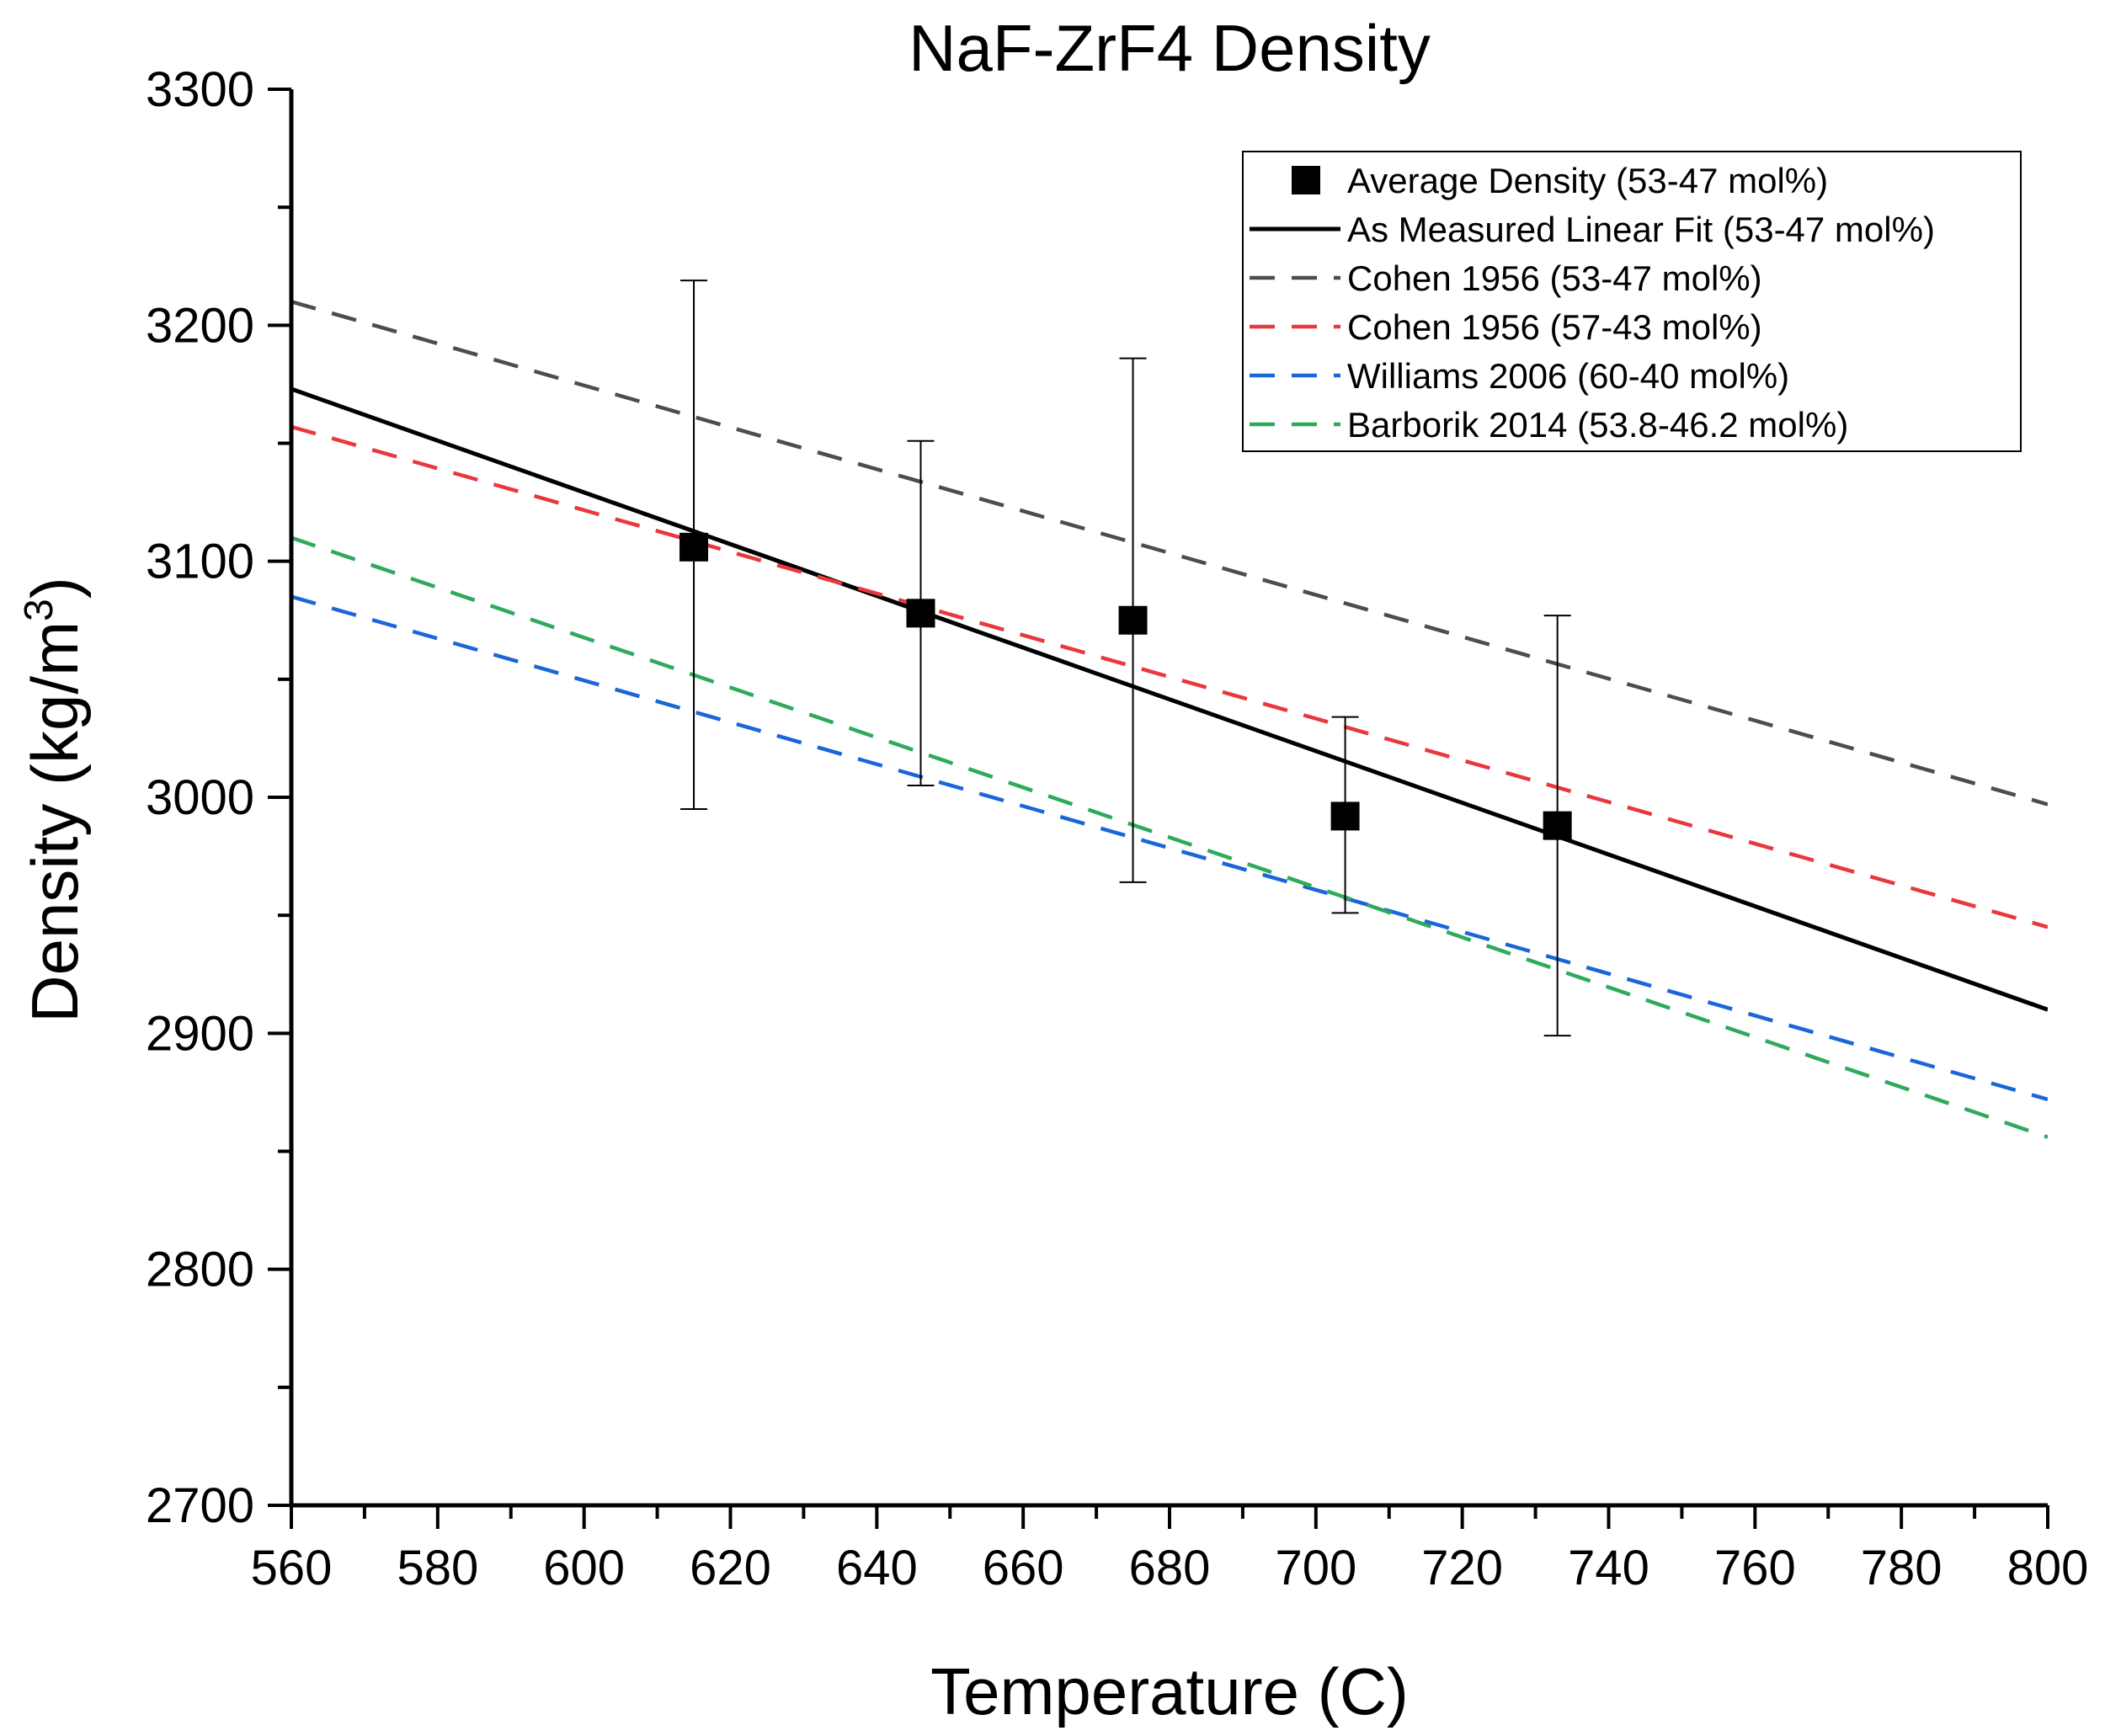 The height and width of the screenshot is (1736, 2105). What do you see at coordinates (200, 797) in the screenshot?
I see `y-tick-label-3: 3000` at bounding box center [200, 797].